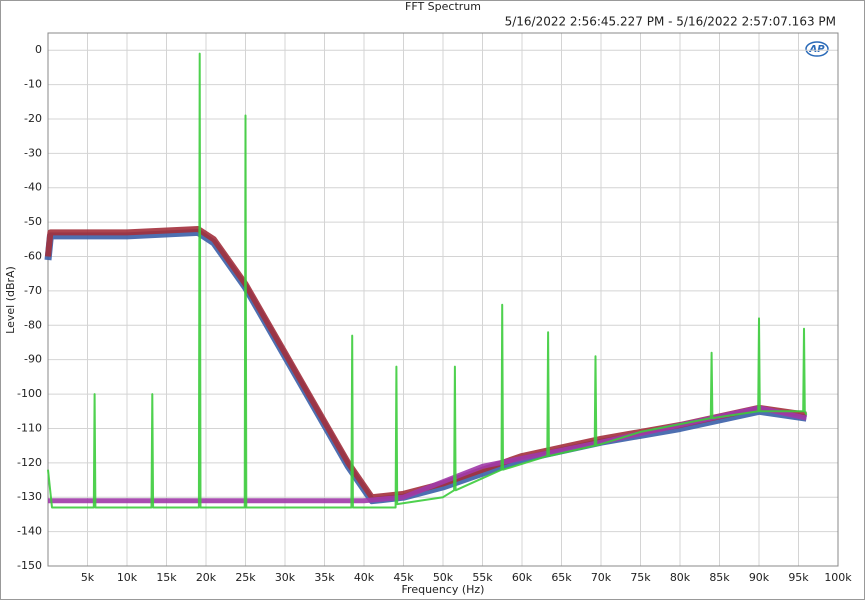 The image size is (865, 600). Describe the element at coordinates (33, 187) in the screenshot. I see `y-tick-label: -40` at that location.